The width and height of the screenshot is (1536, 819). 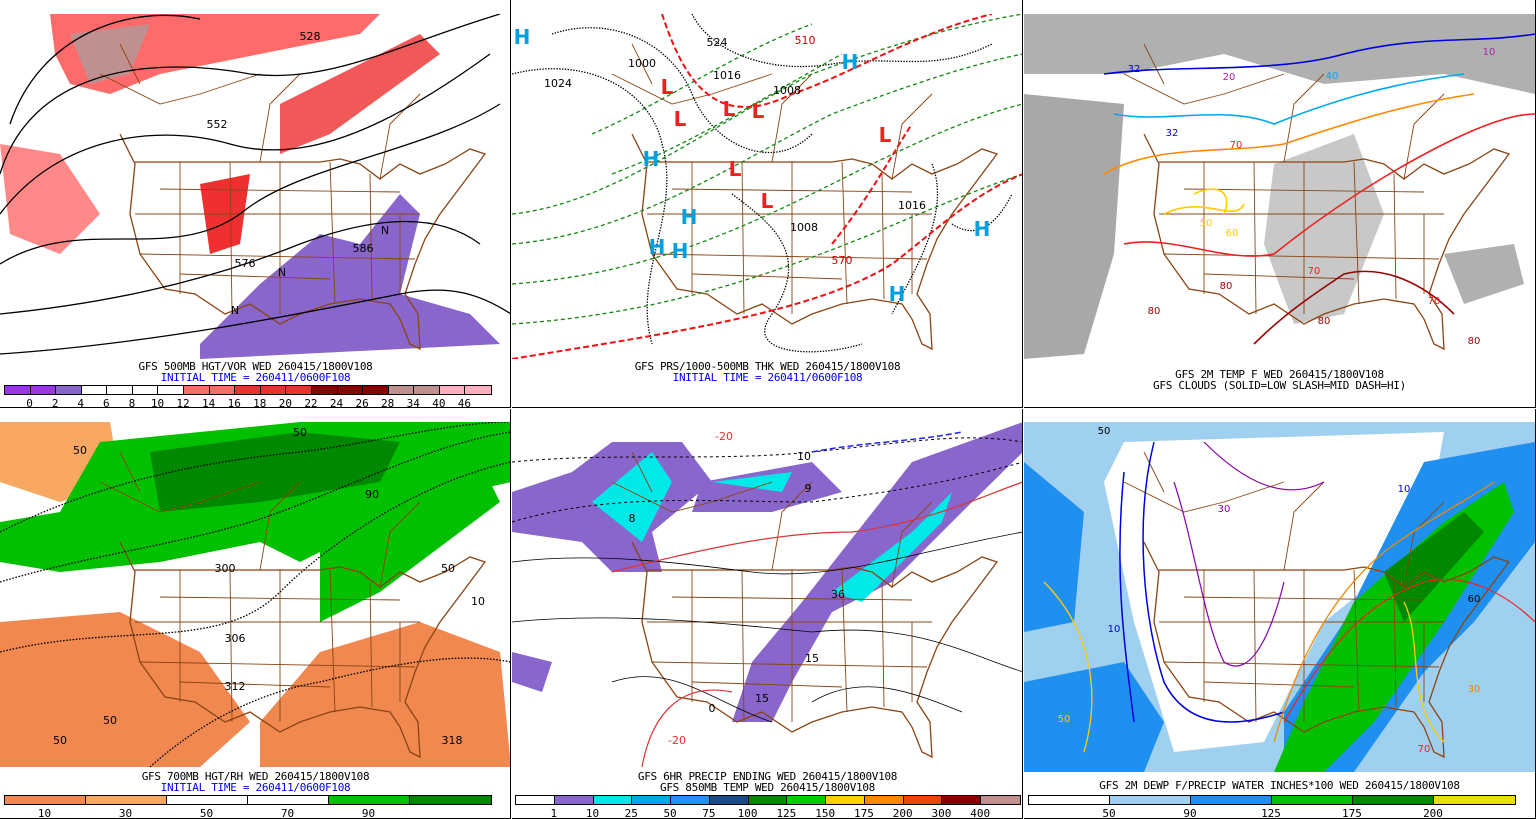 What do you see at coordinates (1424, 749) in the screenshot?
I see `map-label: 70` at bounding box center [1424, 749].